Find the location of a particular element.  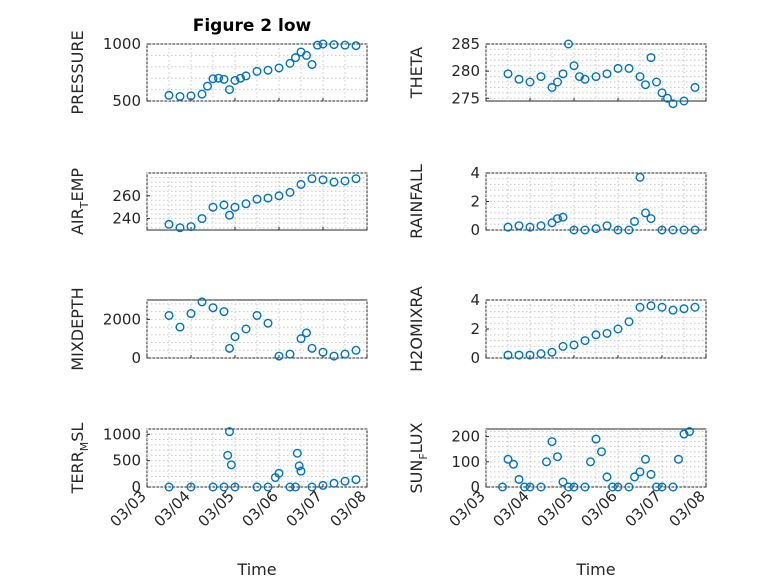

y-axis-label: AIRTEMP is located at coordinates (79, 201).